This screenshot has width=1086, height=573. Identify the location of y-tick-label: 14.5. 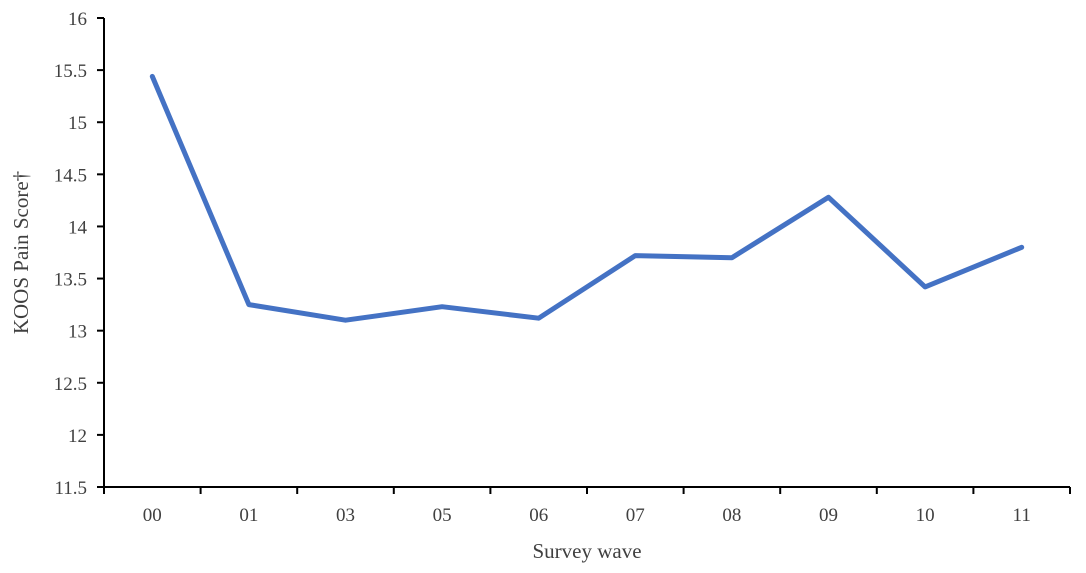
(70, 175).